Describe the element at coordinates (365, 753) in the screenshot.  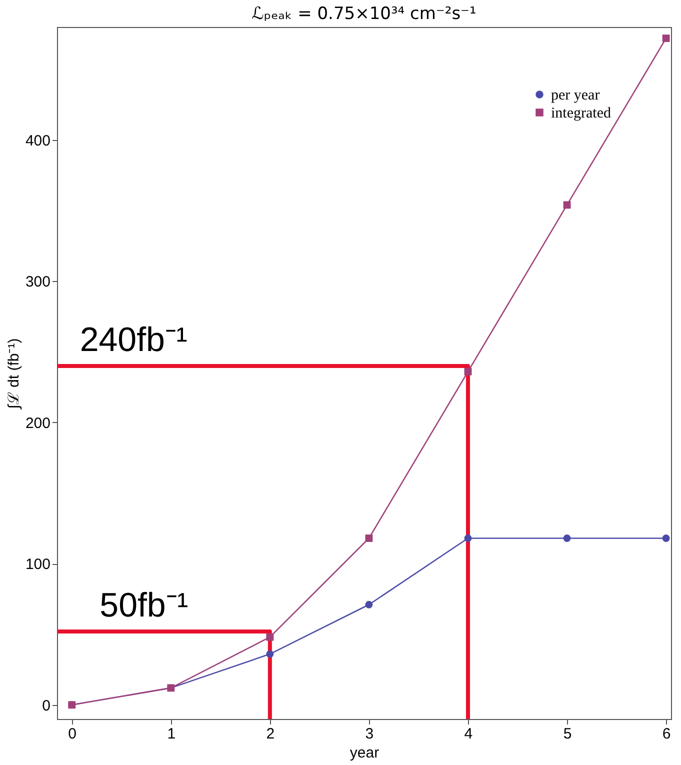
I see `x-axis-title: year` at that location.